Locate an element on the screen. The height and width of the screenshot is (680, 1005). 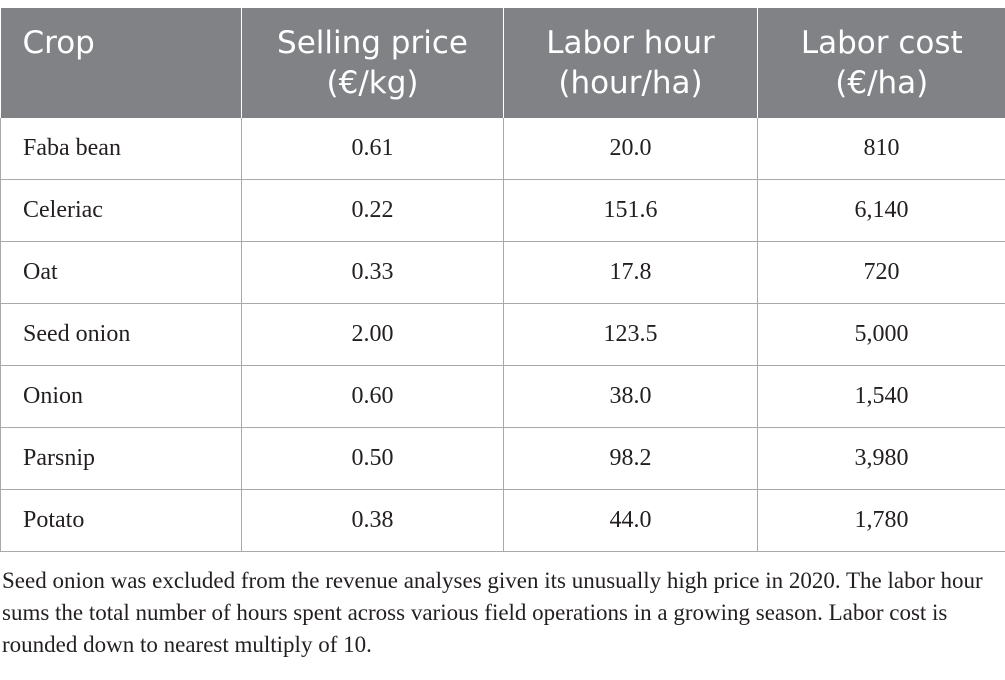
cell-crop: Oat is located at coordinates (121, 272).